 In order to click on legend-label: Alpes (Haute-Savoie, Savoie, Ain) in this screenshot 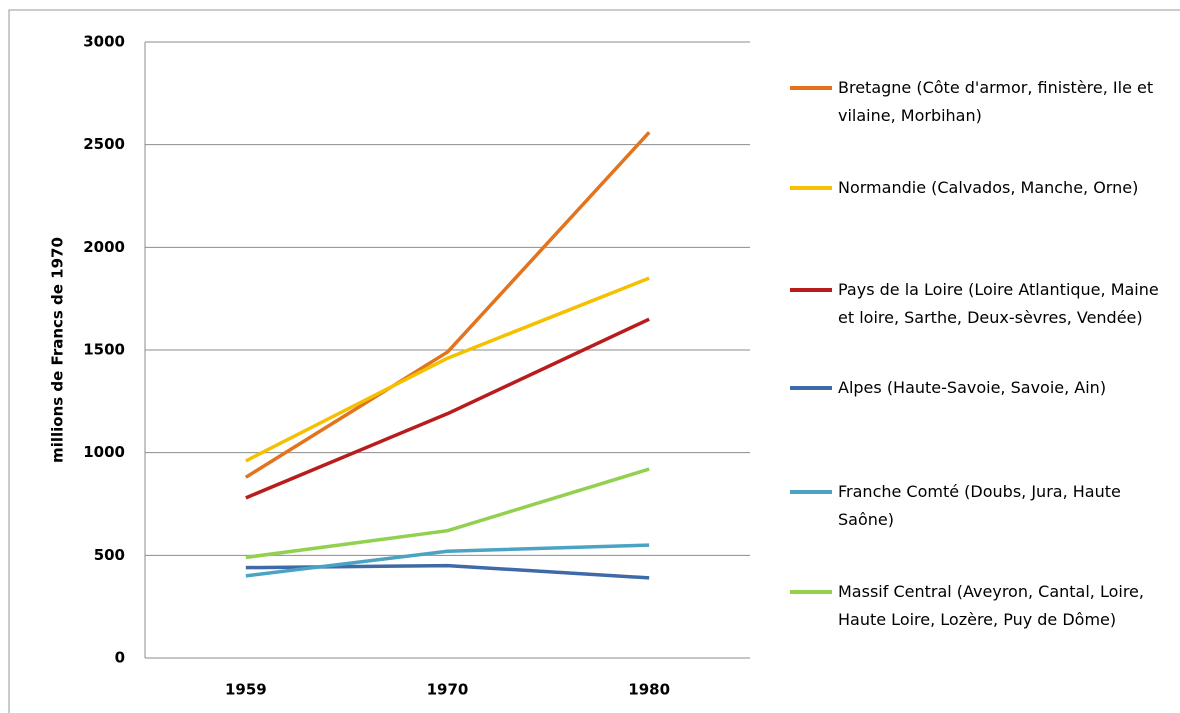, I will do `click(972, 387)`.